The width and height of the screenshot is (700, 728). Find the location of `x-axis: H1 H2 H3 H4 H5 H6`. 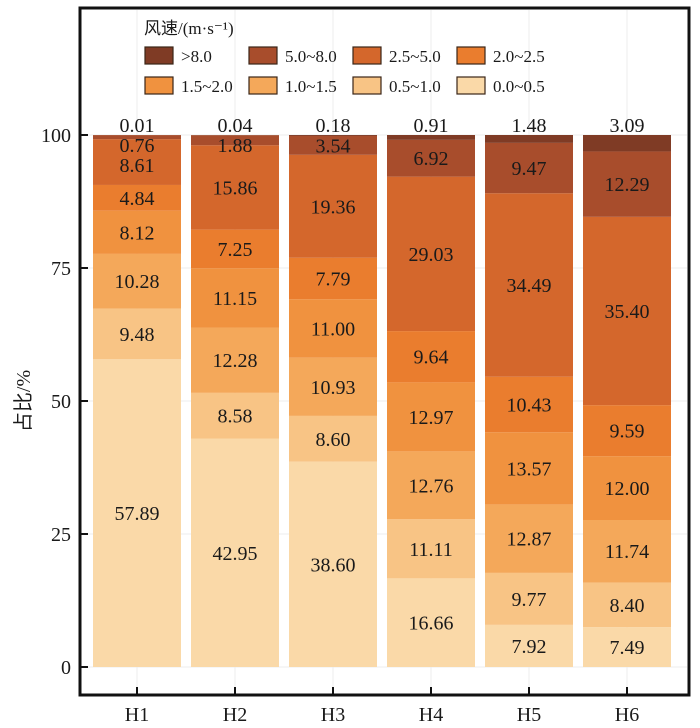

x-axis: H1 H2 H3 H4 H5 H6 is located at coordinates (382, 706).